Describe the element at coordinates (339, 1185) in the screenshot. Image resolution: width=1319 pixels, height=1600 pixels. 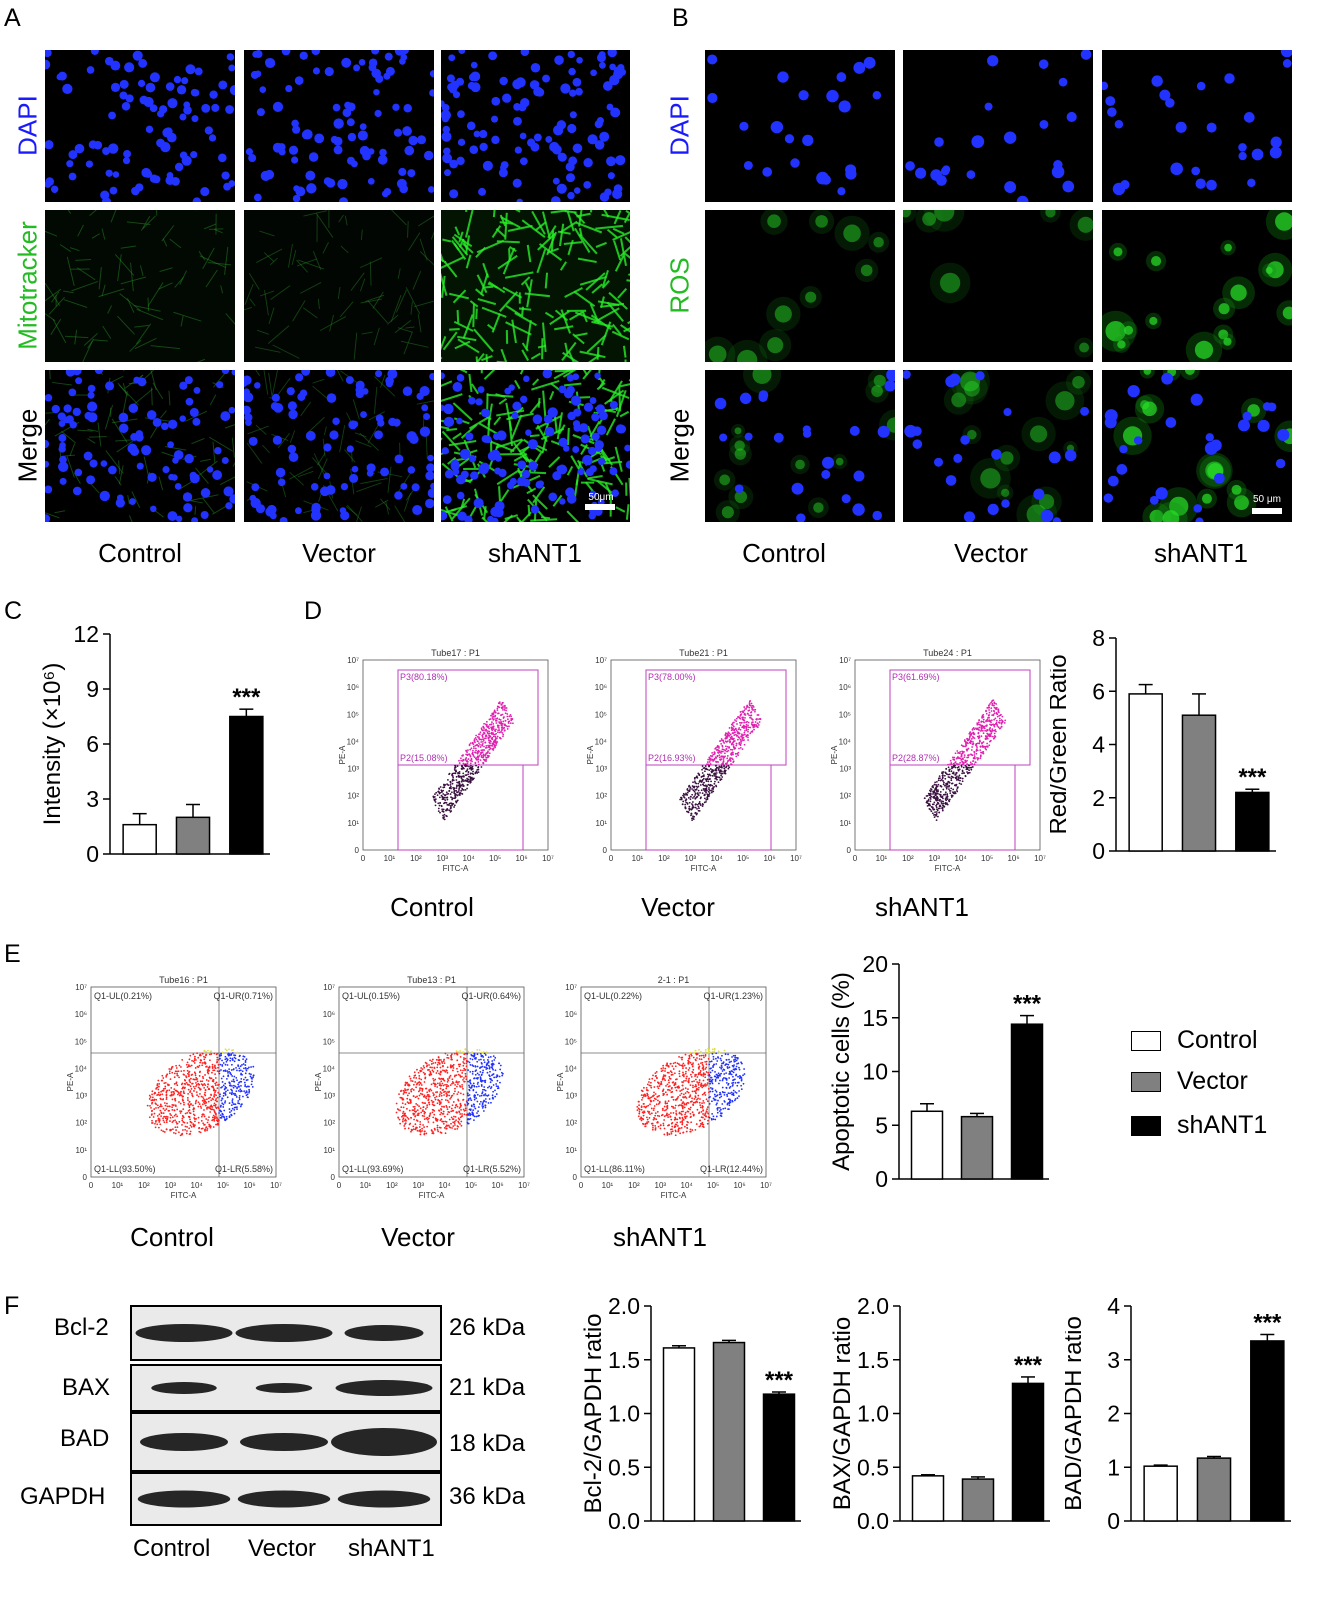
I see `flow-xtick-label: 0` at that location.